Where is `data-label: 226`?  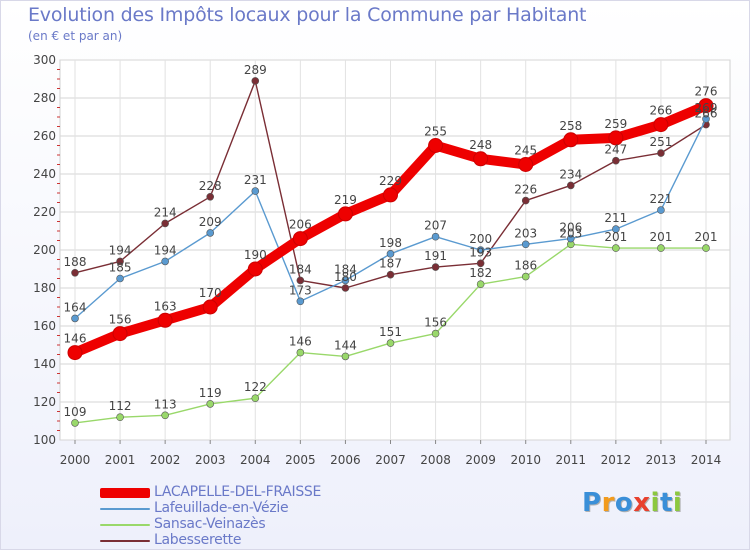 data-label: 226 is located at coordinates (525, 190).